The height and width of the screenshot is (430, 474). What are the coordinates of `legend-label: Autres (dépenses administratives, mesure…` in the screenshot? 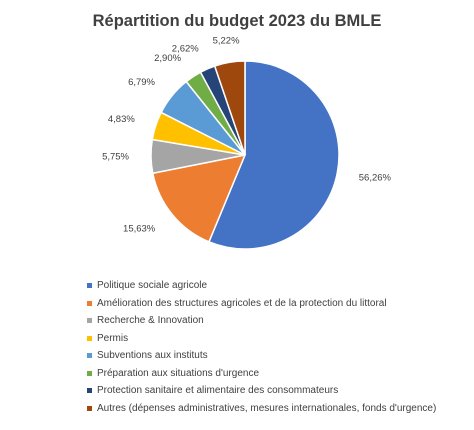 It's located at (267, 408).